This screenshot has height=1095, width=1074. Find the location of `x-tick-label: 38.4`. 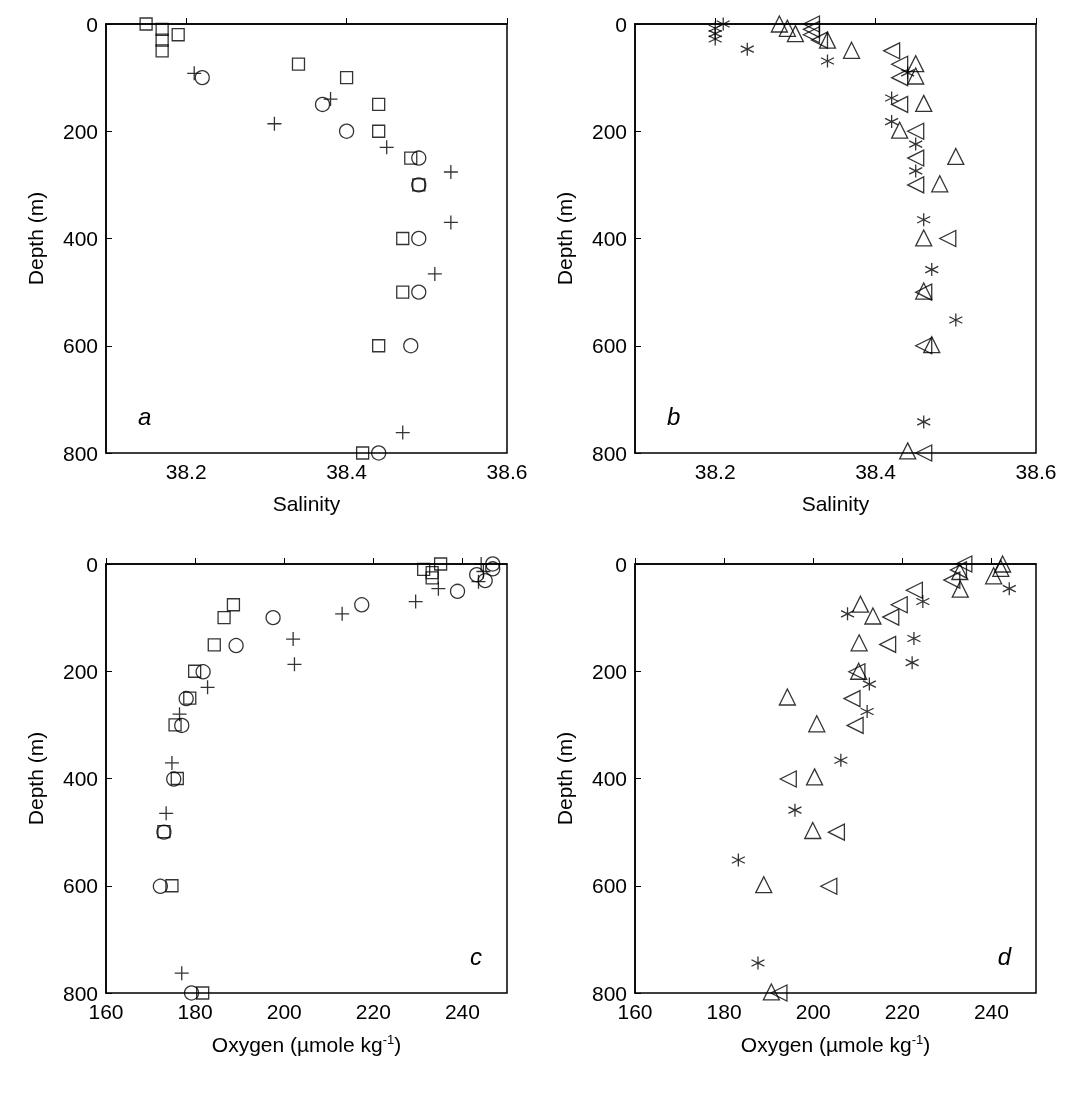

x-tick-label: 38.4 is located at coordinates (347, 471).